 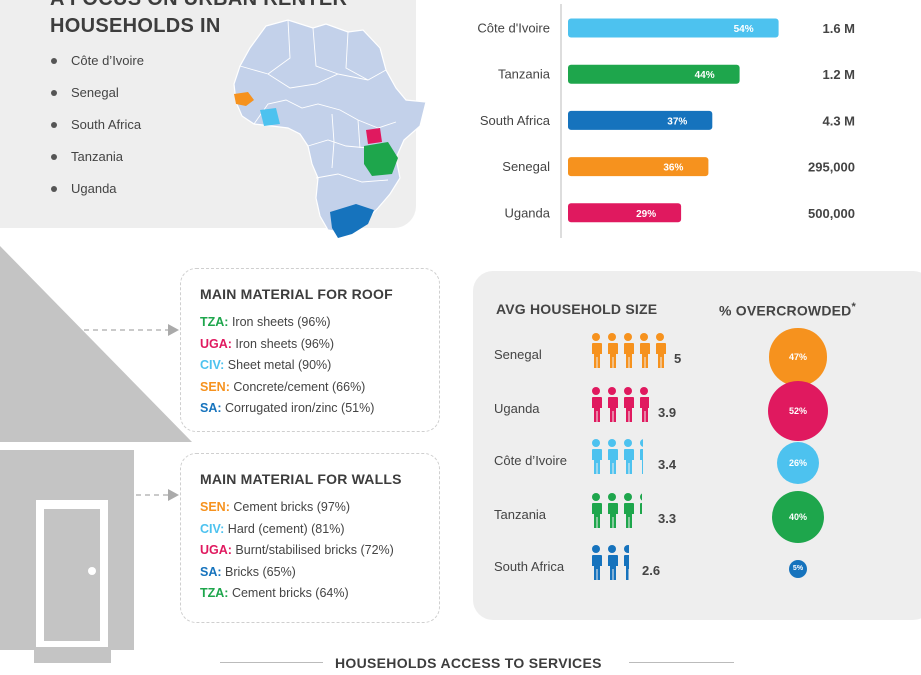 I want to click on country-list-item: South Africa, so click(x=97, y=132).